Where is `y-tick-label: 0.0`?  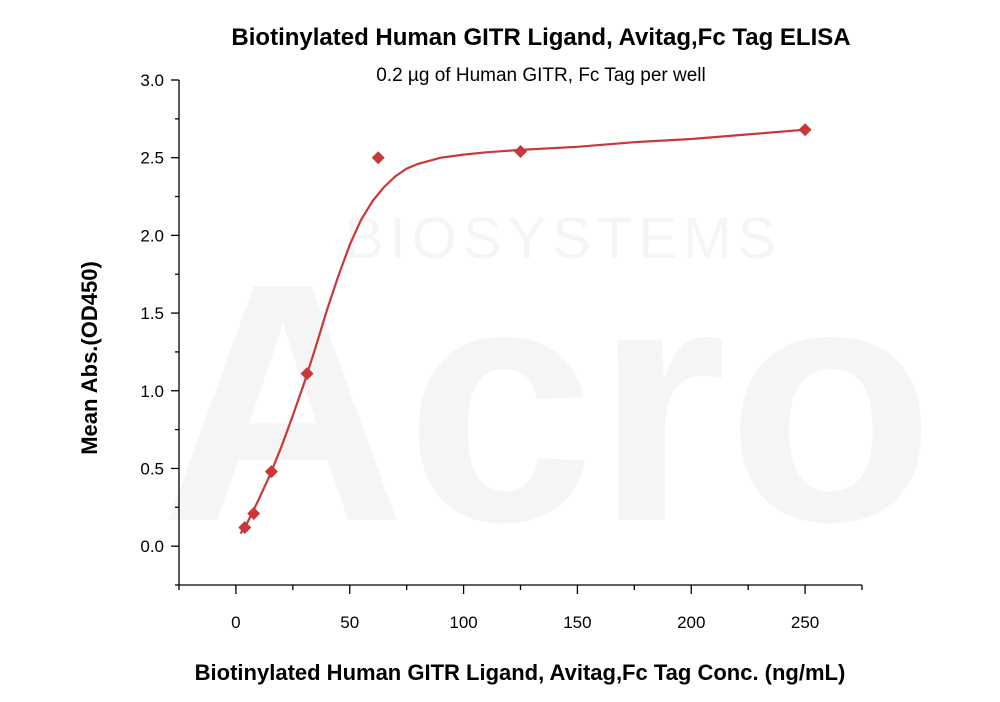 y-tick-label: 0.0 is located at coordinates (152, 546).